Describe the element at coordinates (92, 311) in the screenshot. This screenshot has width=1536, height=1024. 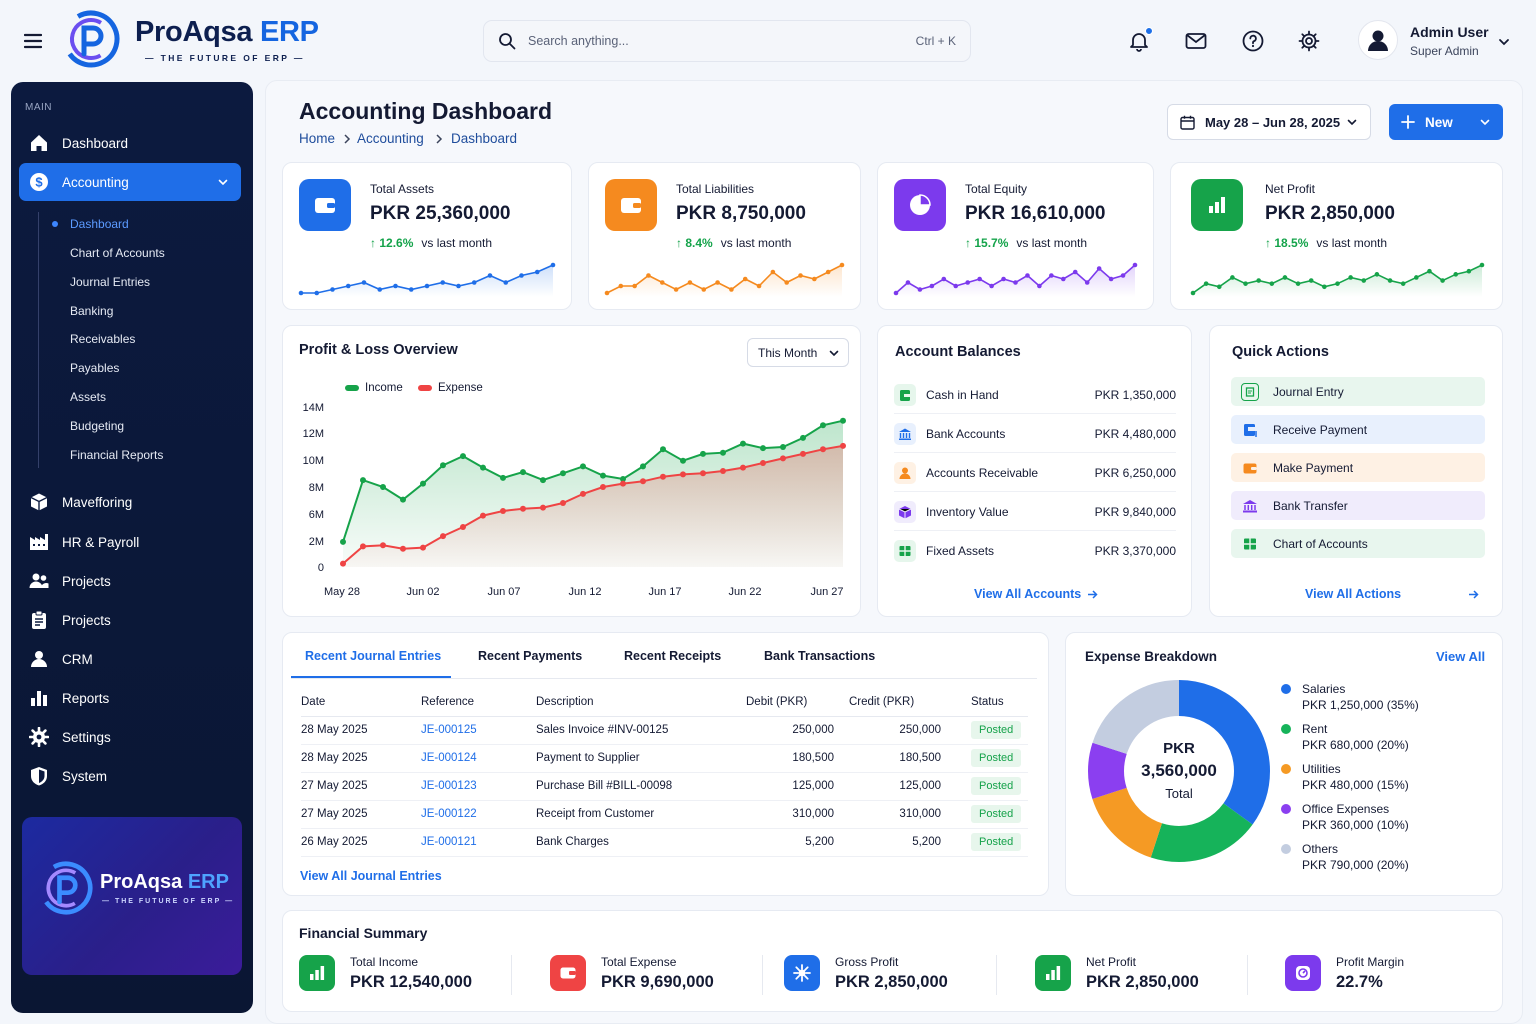
I see `sub-item-banking: Banking` at that location.